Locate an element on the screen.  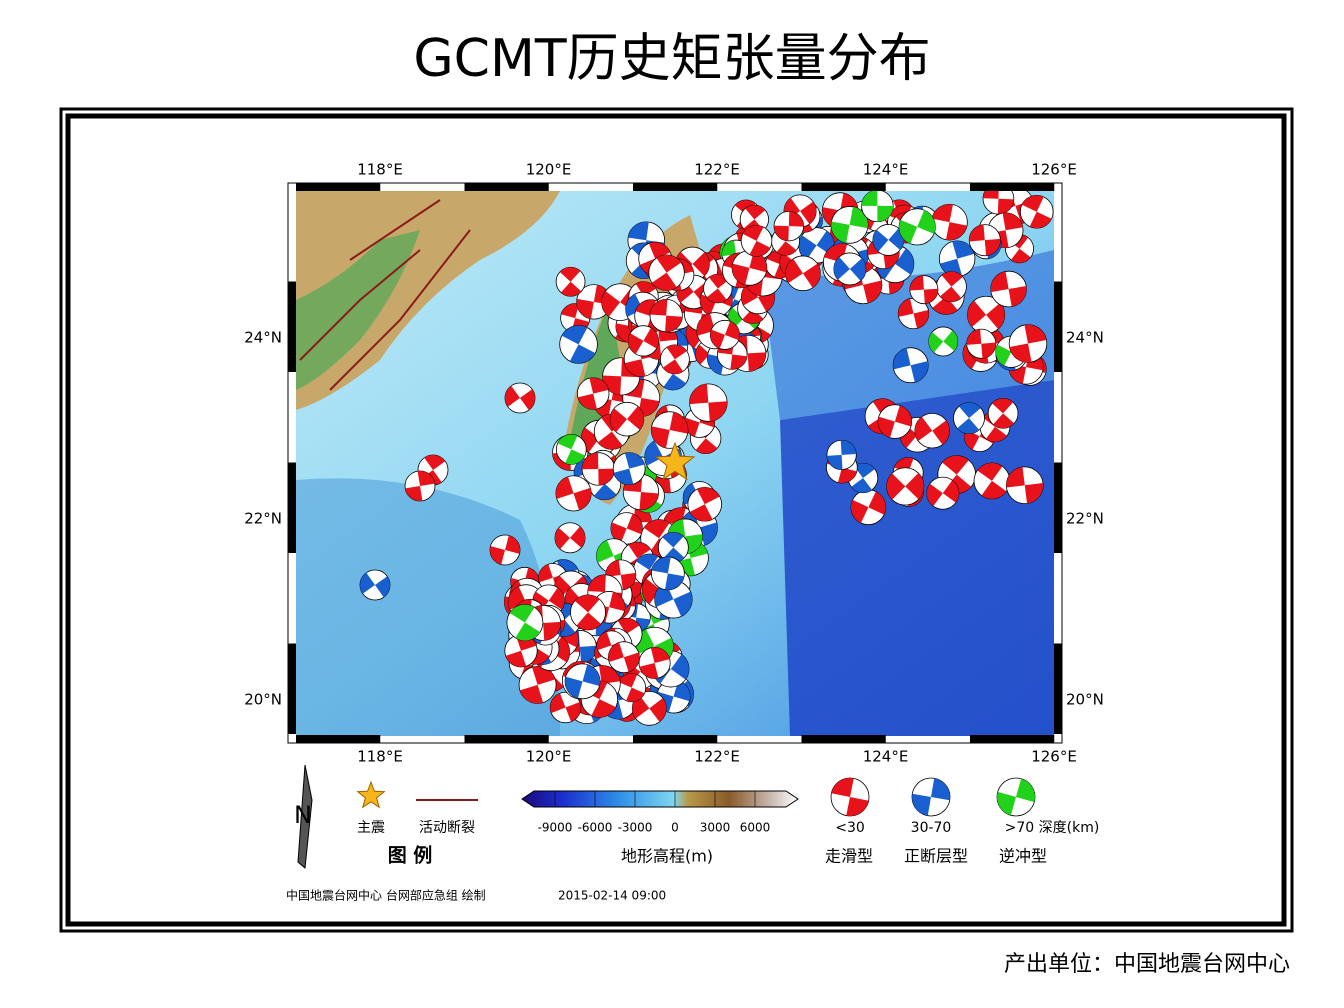
lat-label: 22°N is located at coordinates (1085, 519).